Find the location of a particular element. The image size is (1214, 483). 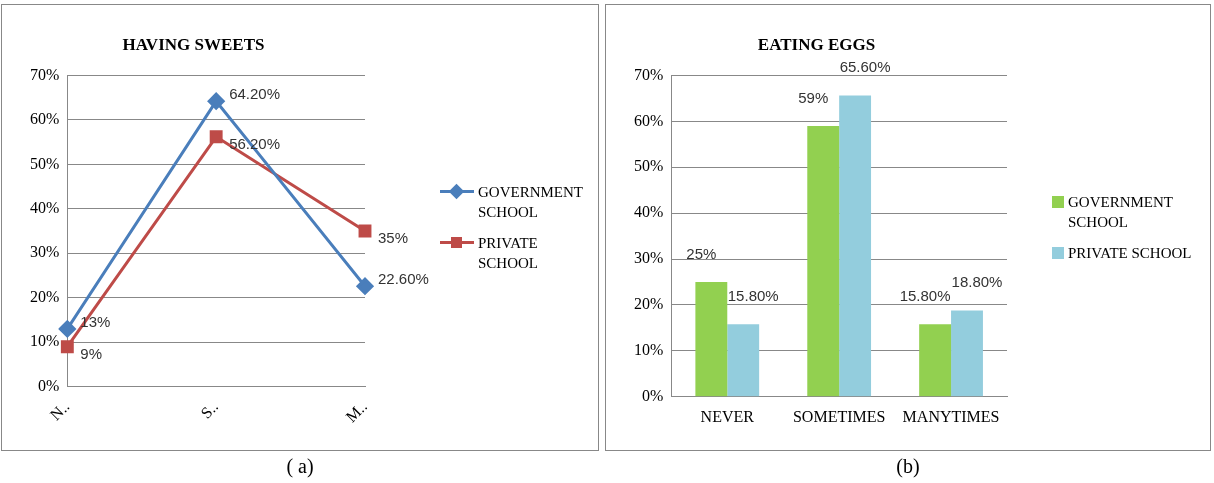

x-tick-label: SOMETIMES is located at coordinates (839, 416).